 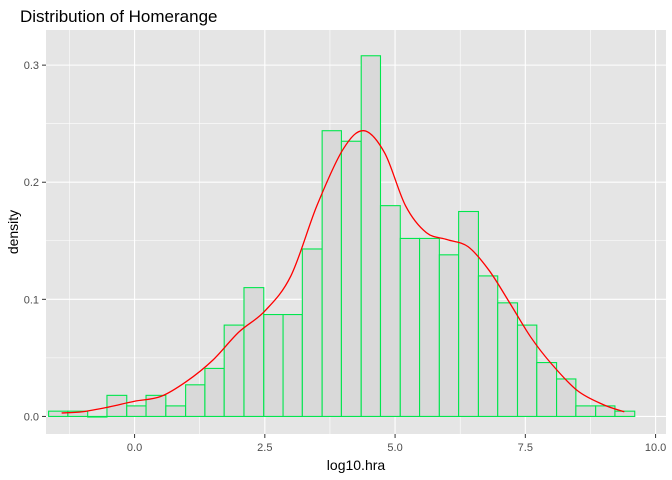 I want to click on y-tick-label: 0.3, so click(x=31, y=66).